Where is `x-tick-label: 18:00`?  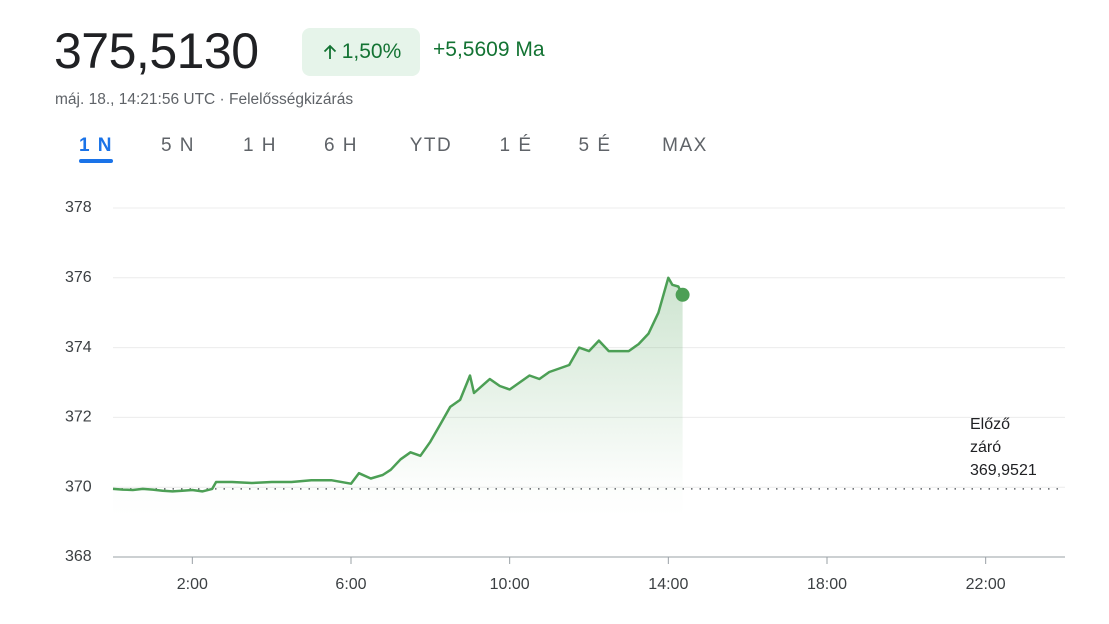
x-tick-label: 18:00 is located at coordinates (827, 584).